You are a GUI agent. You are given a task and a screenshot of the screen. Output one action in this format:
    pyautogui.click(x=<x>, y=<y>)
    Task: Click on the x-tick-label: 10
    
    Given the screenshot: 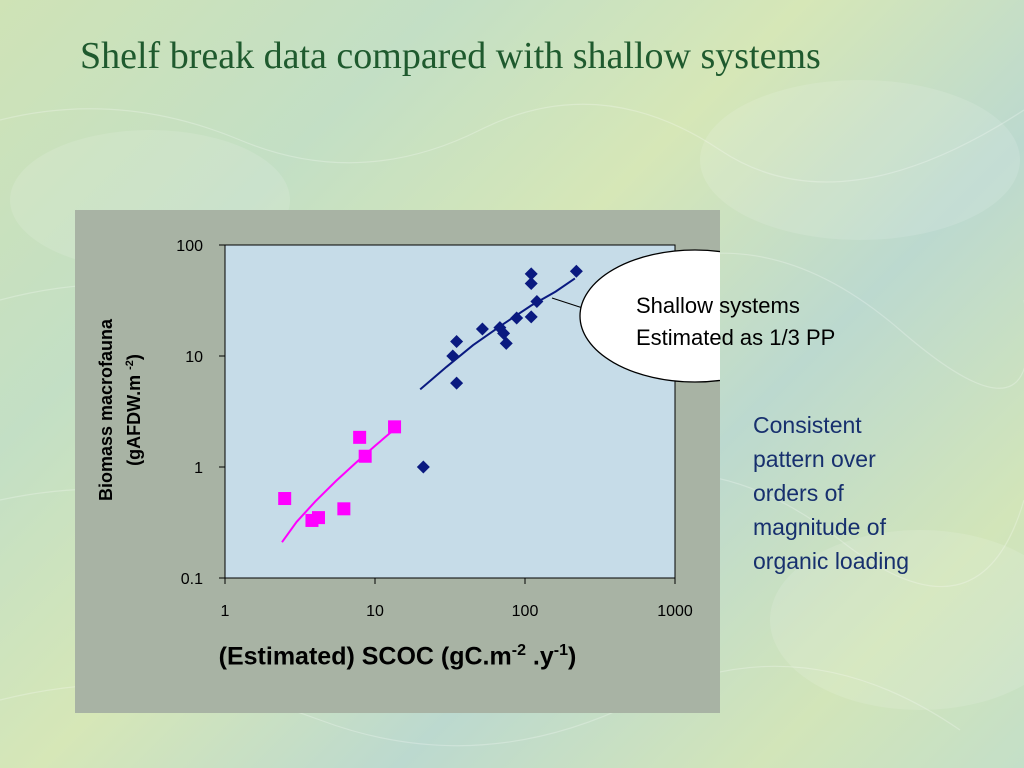 What is the action you would take?
    pyautogui.click(x=375, y=611)
    